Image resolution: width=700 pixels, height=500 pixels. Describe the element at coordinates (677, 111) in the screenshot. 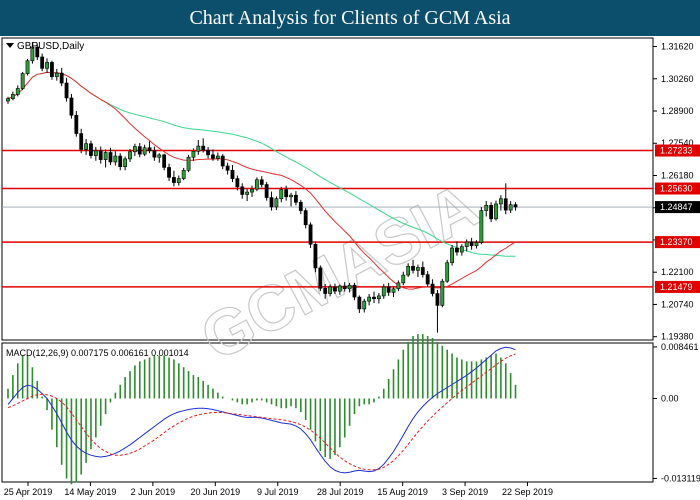

I see `price-tick-label: 1.28900` at that location.